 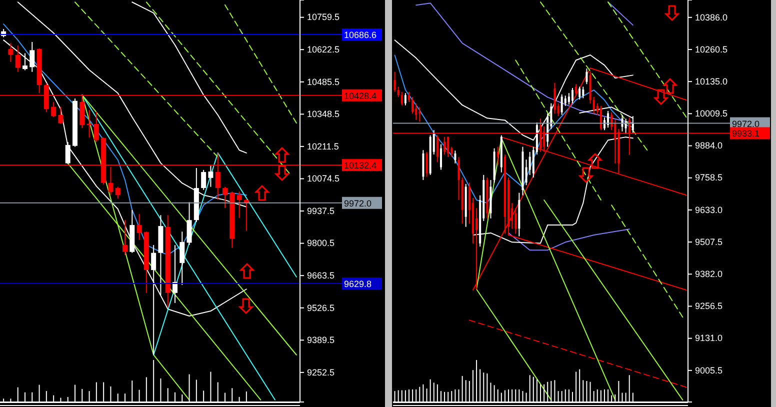 What do you see at coordinates (323, 179) in the screenshot?
I see `y-tick-label: 10074.5` at bounding box center [323, 179].